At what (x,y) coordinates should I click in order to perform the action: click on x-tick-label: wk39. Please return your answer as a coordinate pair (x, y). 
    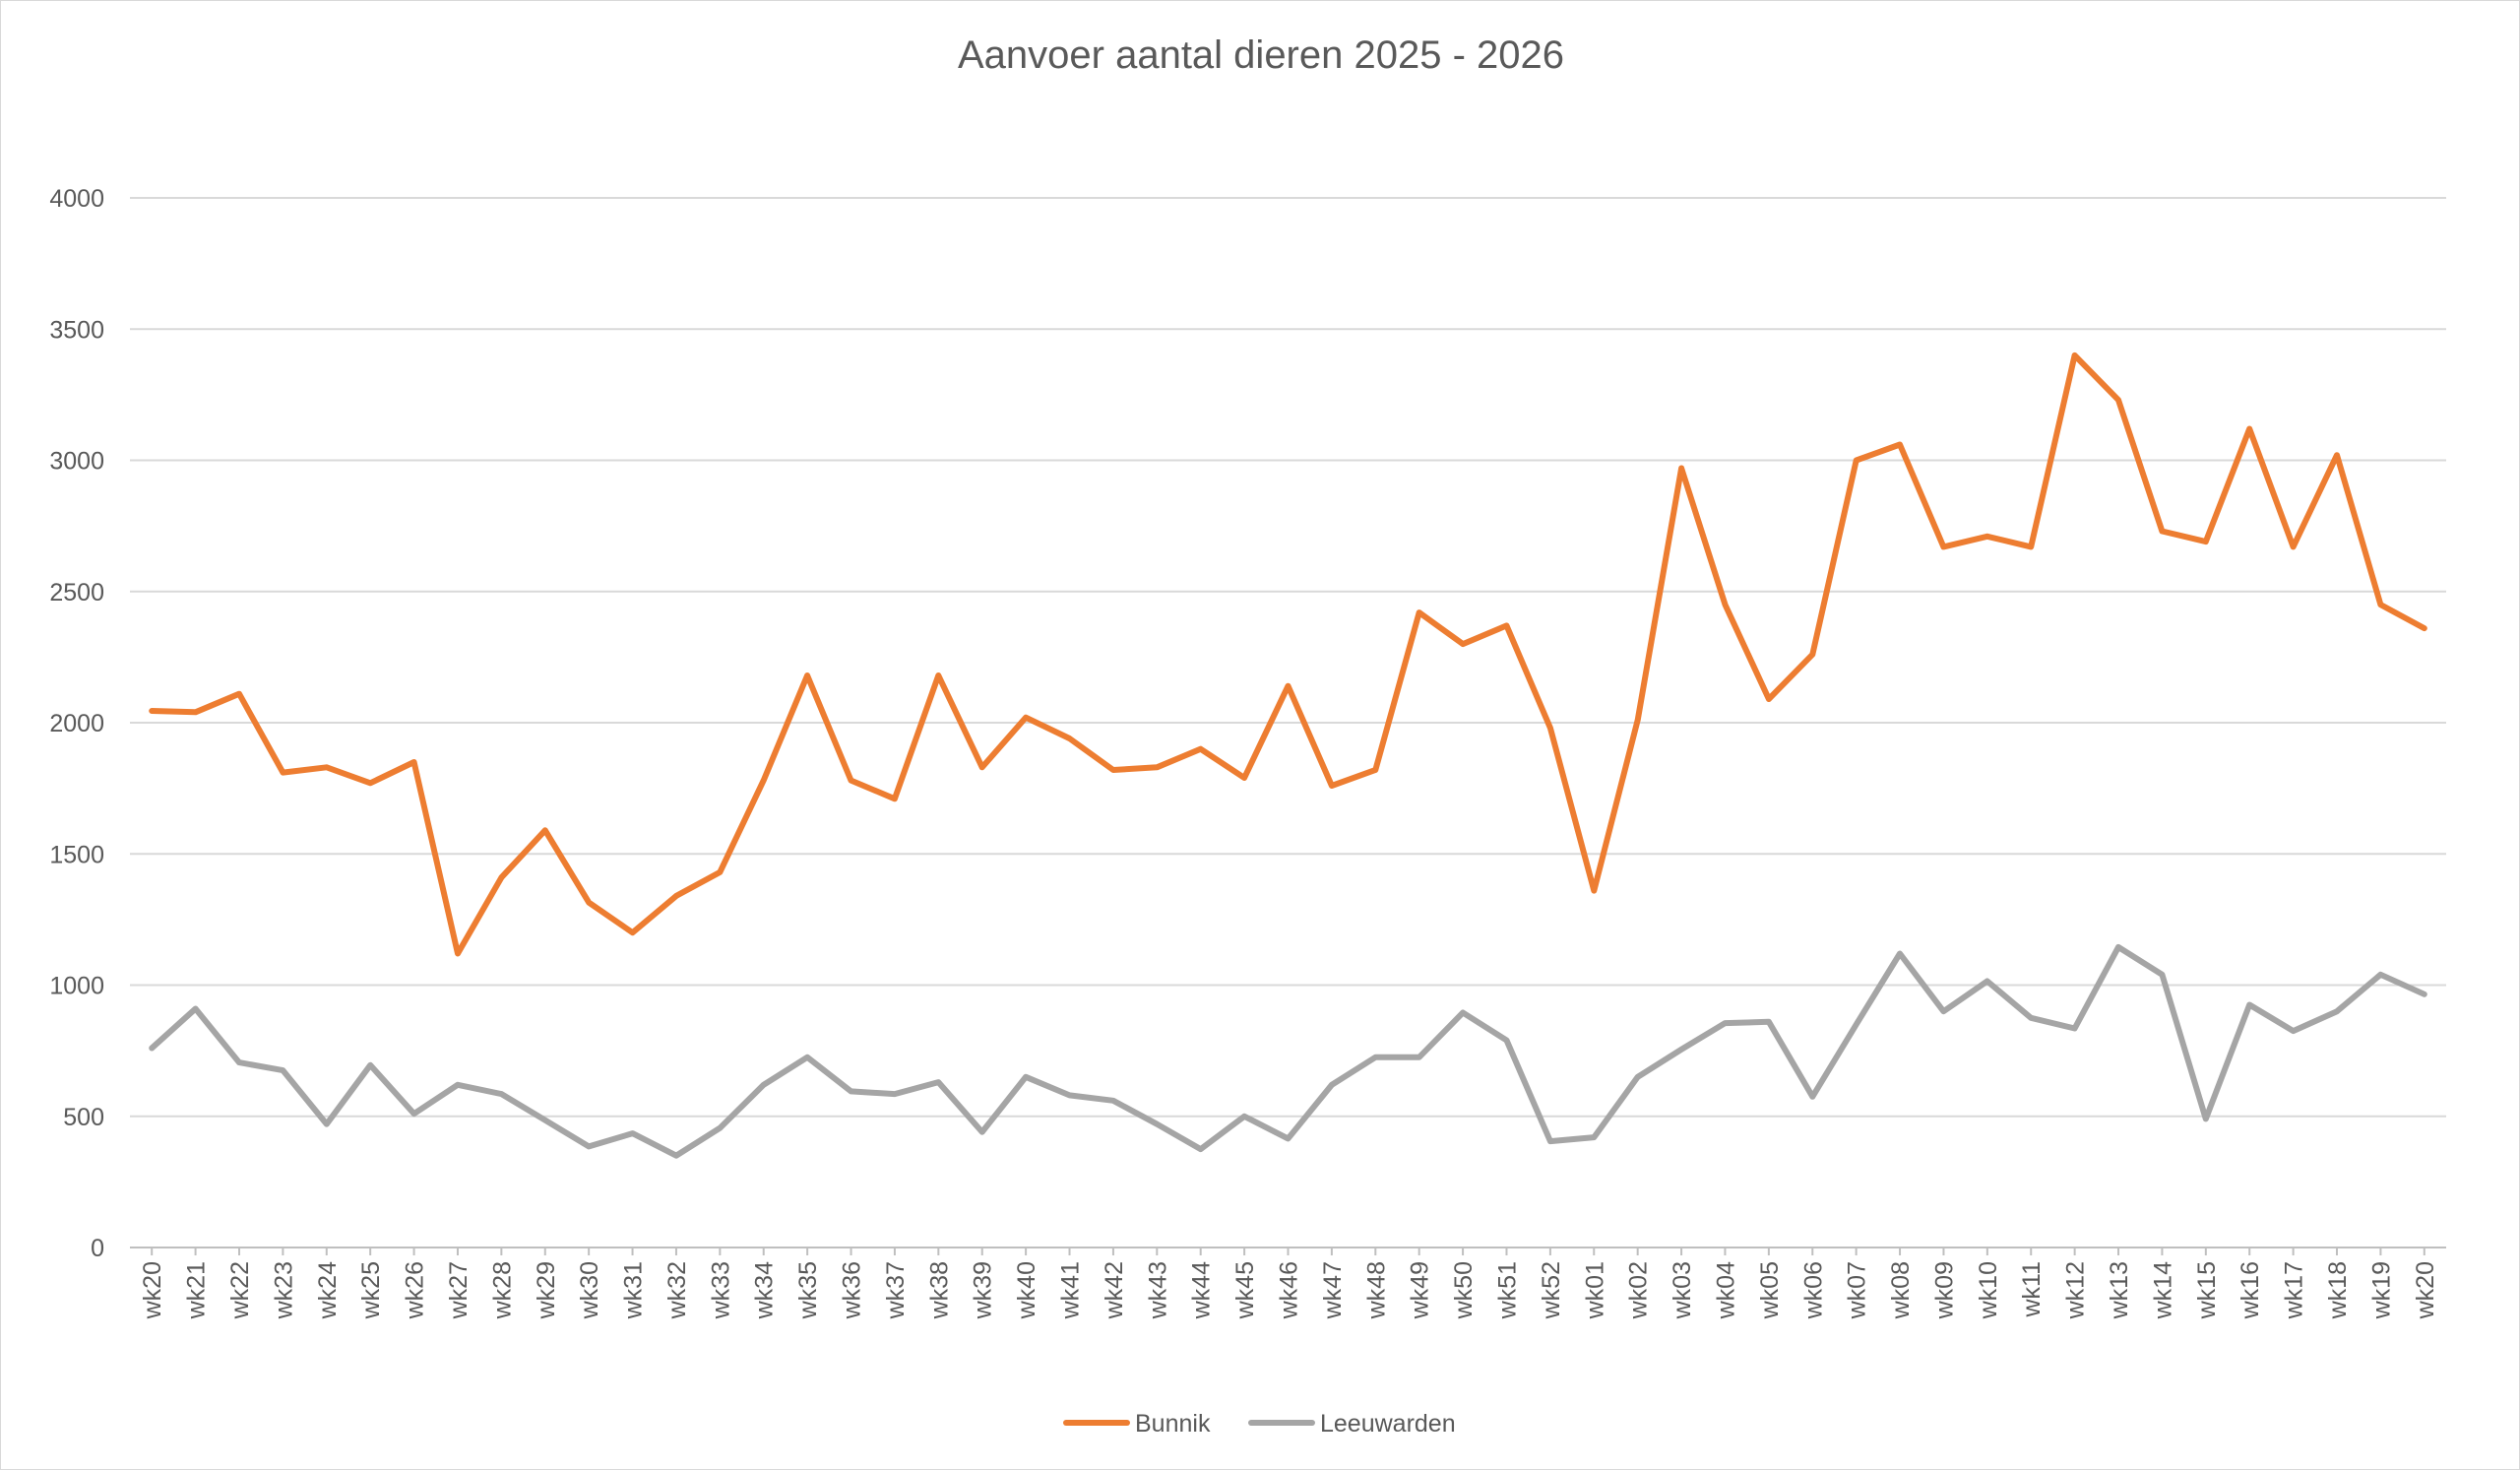
    Looking at the image, I should click on (983, 1290).